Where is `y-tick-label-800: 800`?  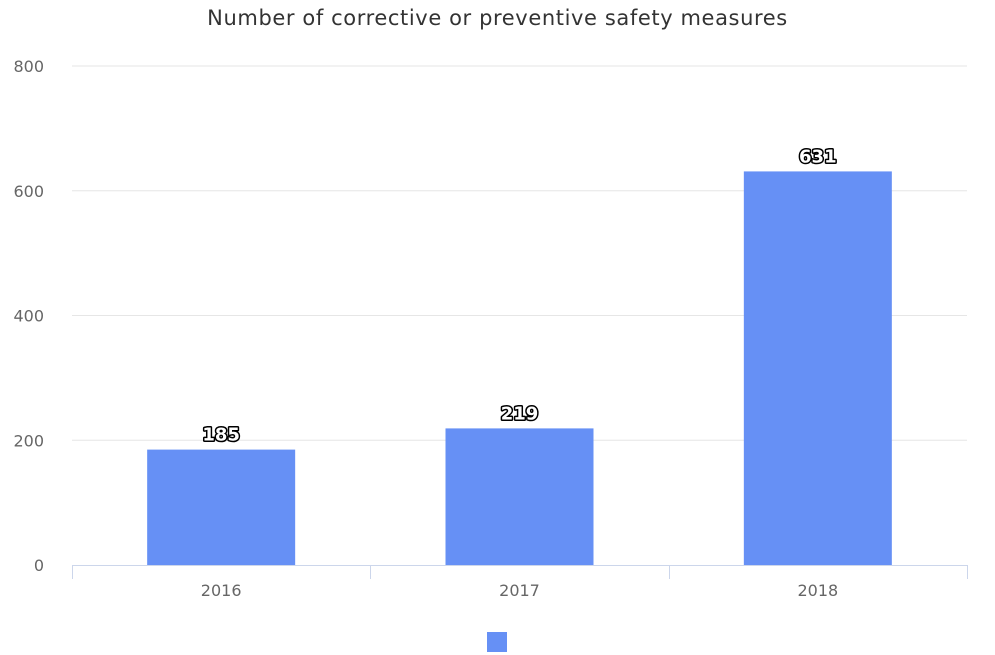 y-tick-label-800: 800 is located at coordinates (28, 66).